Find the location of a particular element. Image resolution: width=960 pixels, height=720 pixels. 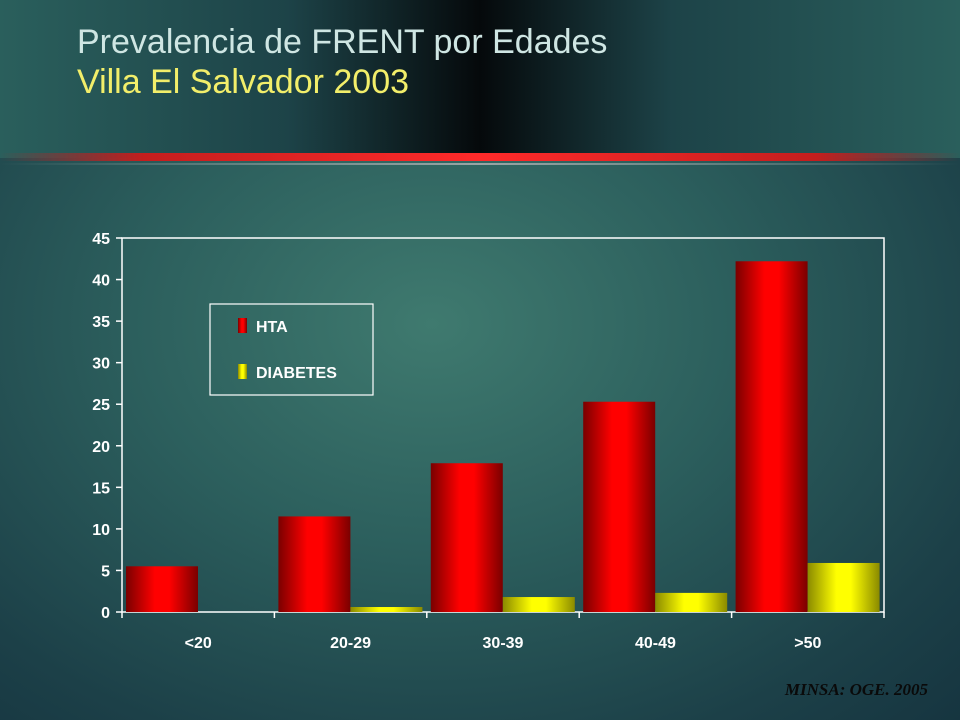

x-axis: <20 20-29 30-39 40-49 >50 is located at coordinates (503, 632).